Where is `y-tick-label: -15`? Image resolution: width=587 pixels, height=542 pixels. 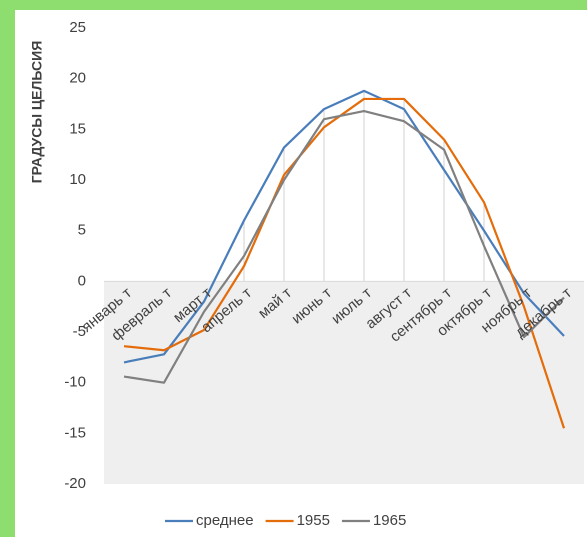
y-tick-label: -15 is located at coordinates (75, 432).